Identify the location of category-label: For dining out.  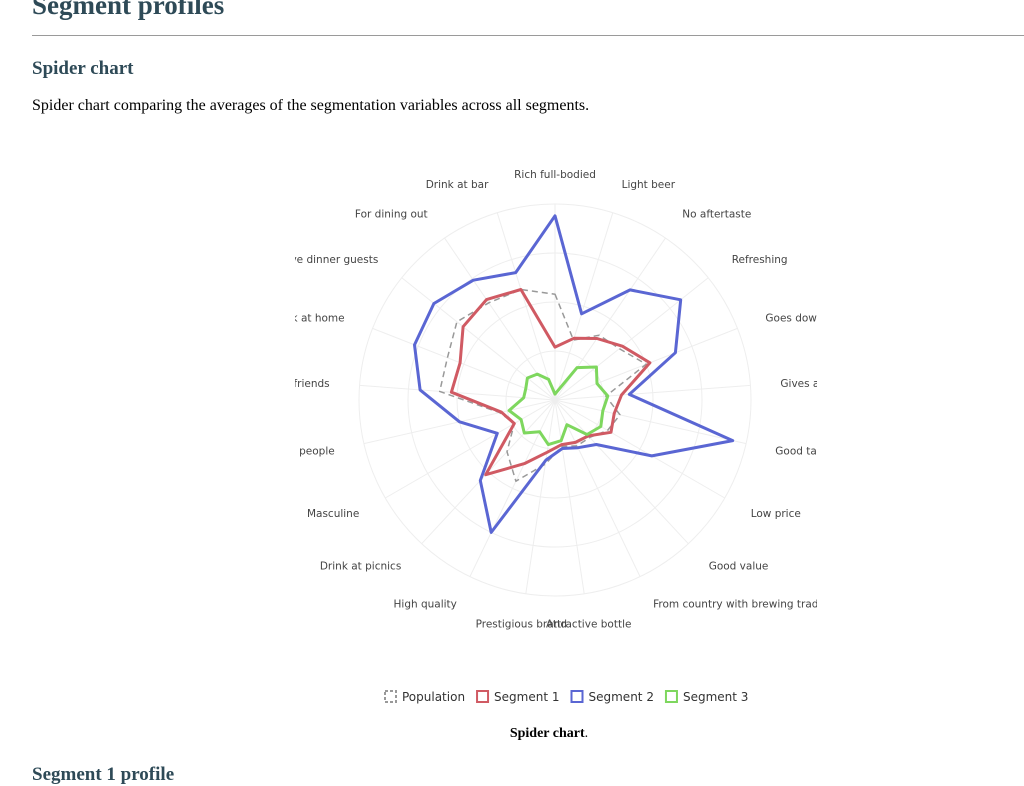
(391, 214).